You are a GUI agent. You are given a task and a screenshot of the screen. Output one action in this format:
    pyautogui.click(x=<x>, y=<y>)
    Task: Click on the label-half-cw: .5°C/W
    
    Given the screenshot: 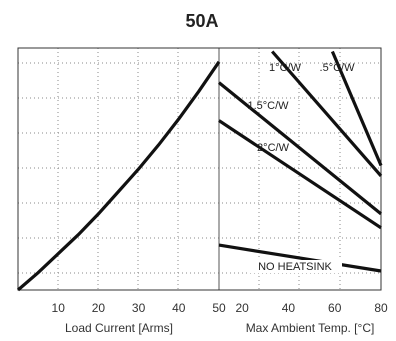 What is the action you would take?
    pyautogui.click(x=338, y=68)
    